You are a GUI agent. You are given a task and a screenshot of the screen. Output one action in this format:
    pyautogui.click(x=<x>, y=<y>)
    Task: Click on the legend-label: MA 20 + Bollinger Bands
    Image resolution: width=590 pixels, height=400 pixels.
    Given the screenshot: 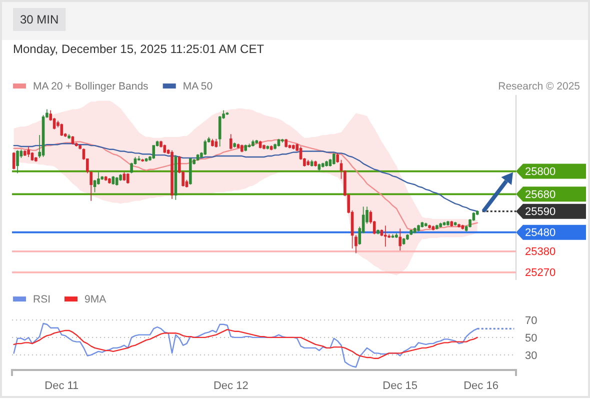 What is the action you would take?
    pyautogui.click(x=90, y=86)
    